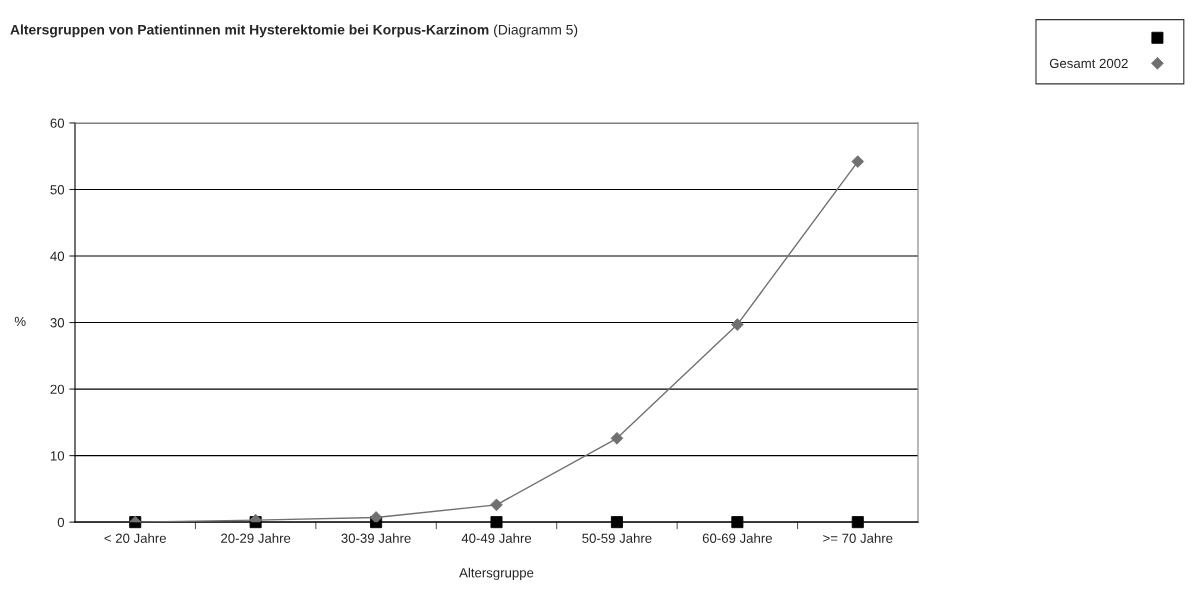 This screenshot has height=594, width=1200. What do you see at coordinates (617, 538) in the screenshot?
I see `x-tick-label: 50-59 Jahre` at bounding box center [617, 538].